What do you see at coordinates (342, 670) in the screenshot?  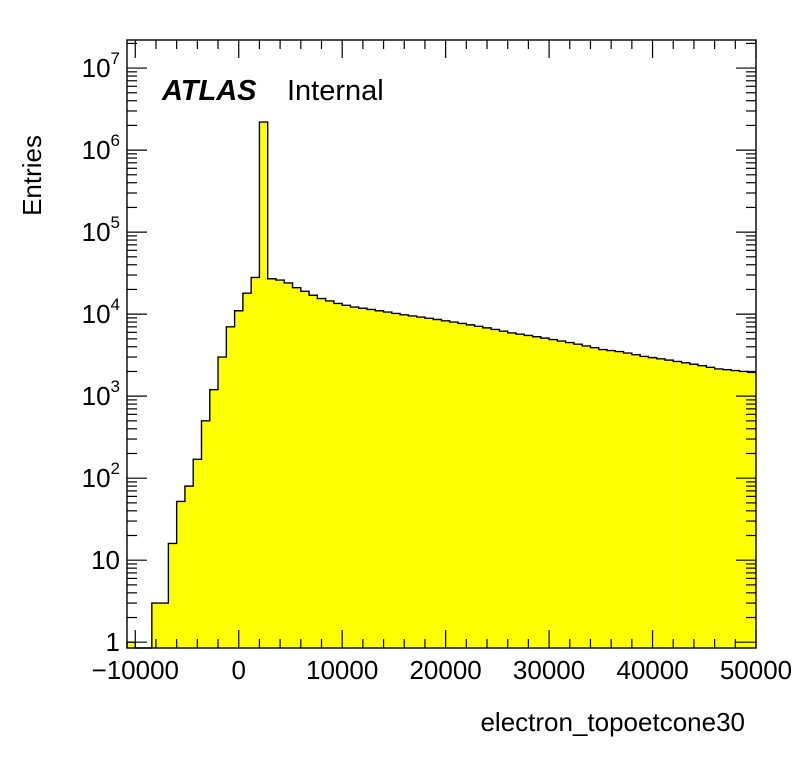 I see `x-tick-label: 10000` at bounding box center [342, 670].